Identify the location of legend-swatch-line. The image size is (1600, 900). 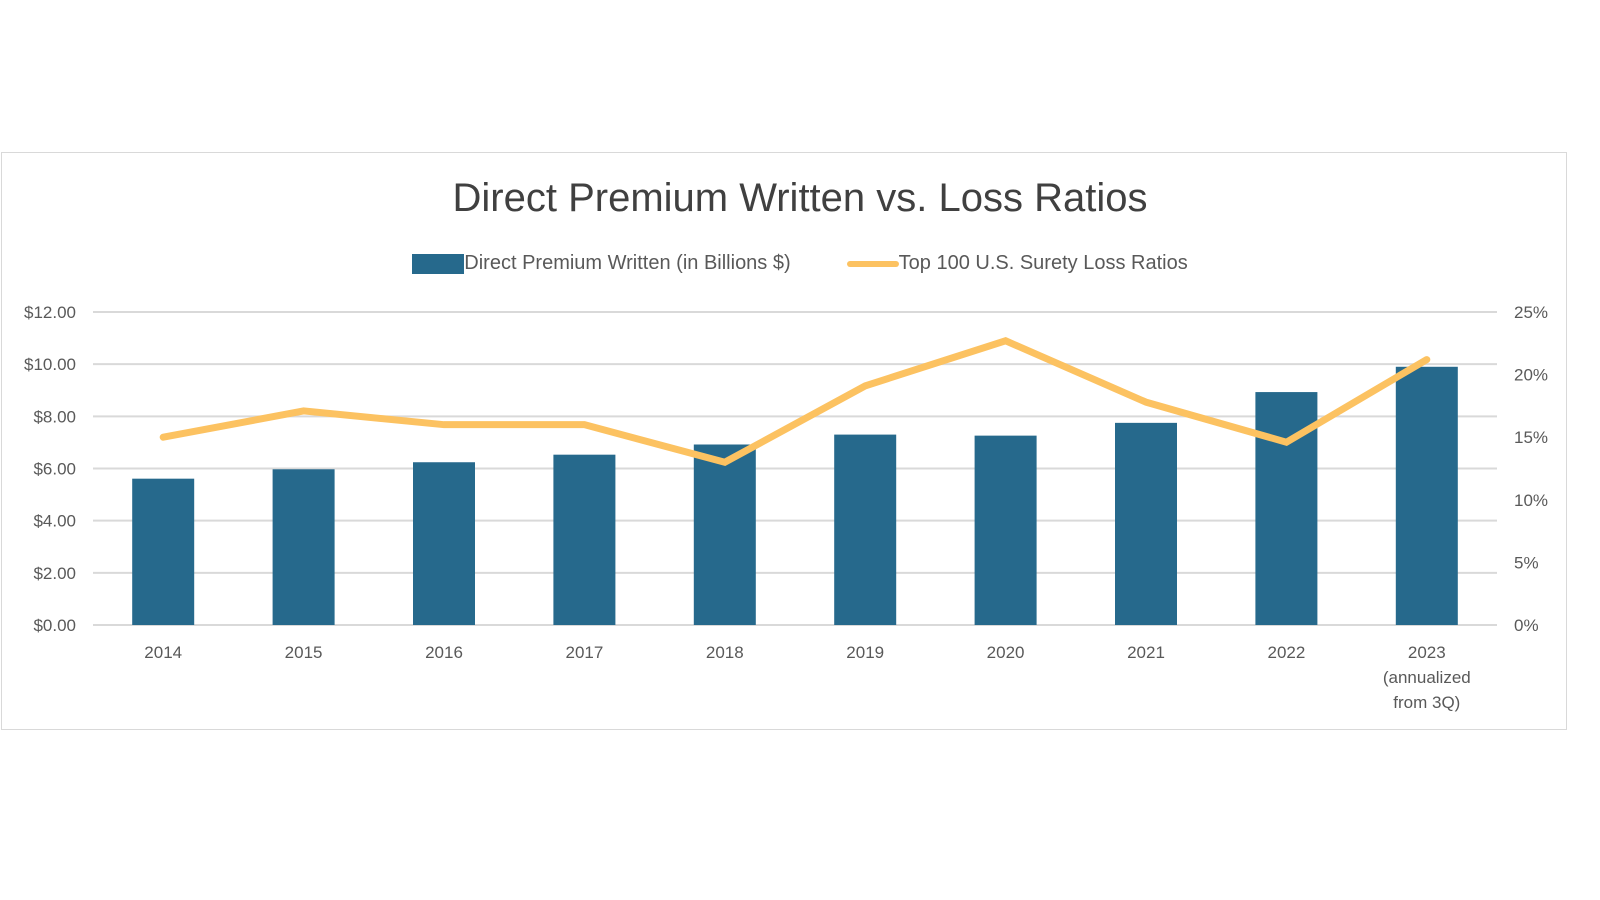
(872, 263).